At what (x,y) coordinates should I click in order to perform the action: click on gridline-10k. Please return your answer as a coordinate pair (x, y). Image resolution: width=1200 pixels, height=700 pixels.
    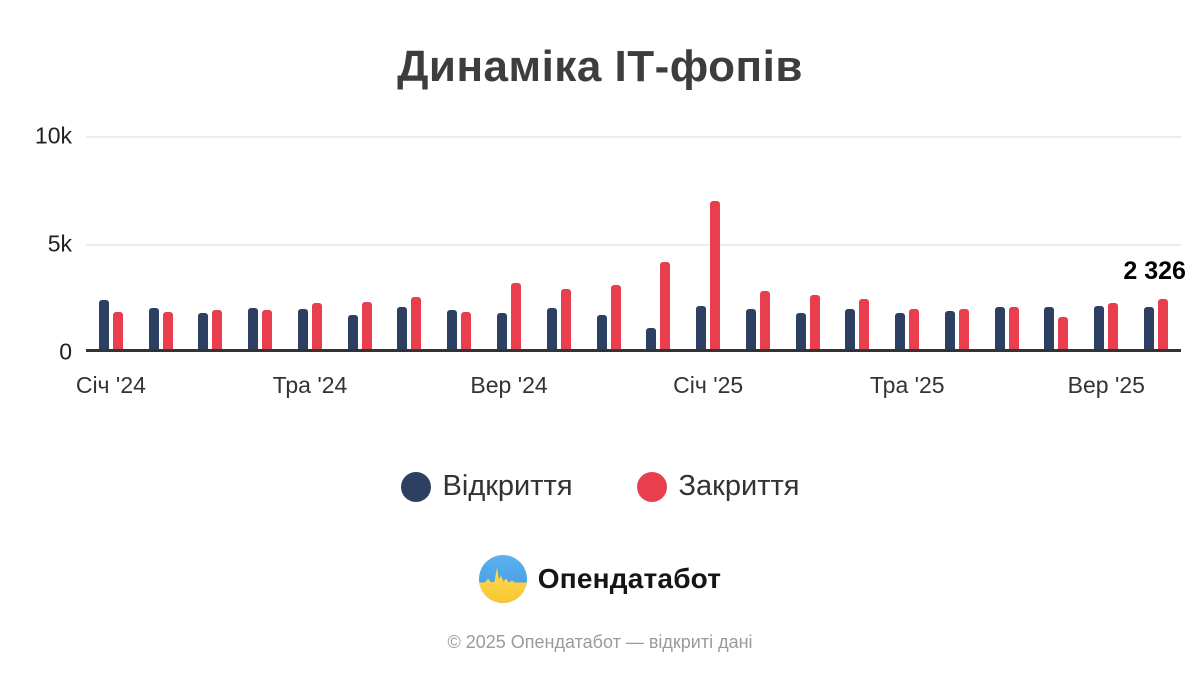
    Looking at the image, I should click on (633, 137).